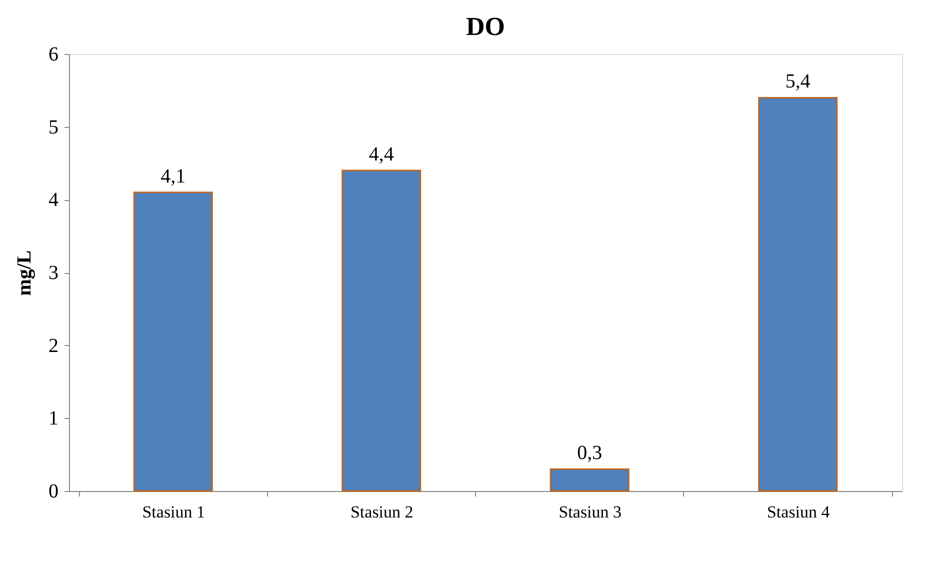  What do you see at coordinates (53, 419) in the screenshot?
I see `y-tick-label: 1` at bounding box center [53, 419].